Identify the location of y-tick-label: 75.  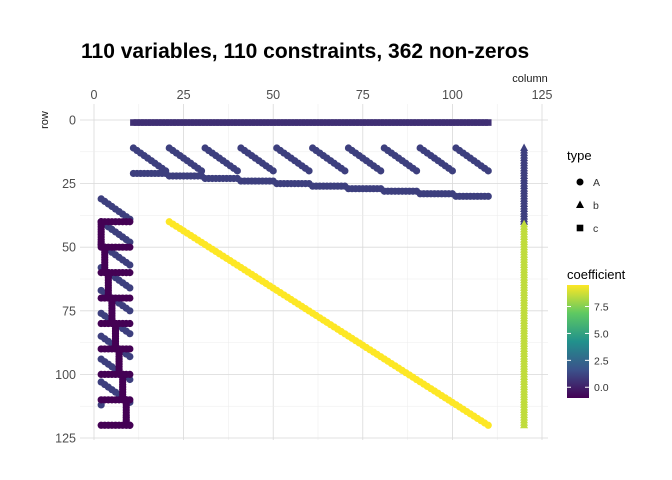
(69, 311).